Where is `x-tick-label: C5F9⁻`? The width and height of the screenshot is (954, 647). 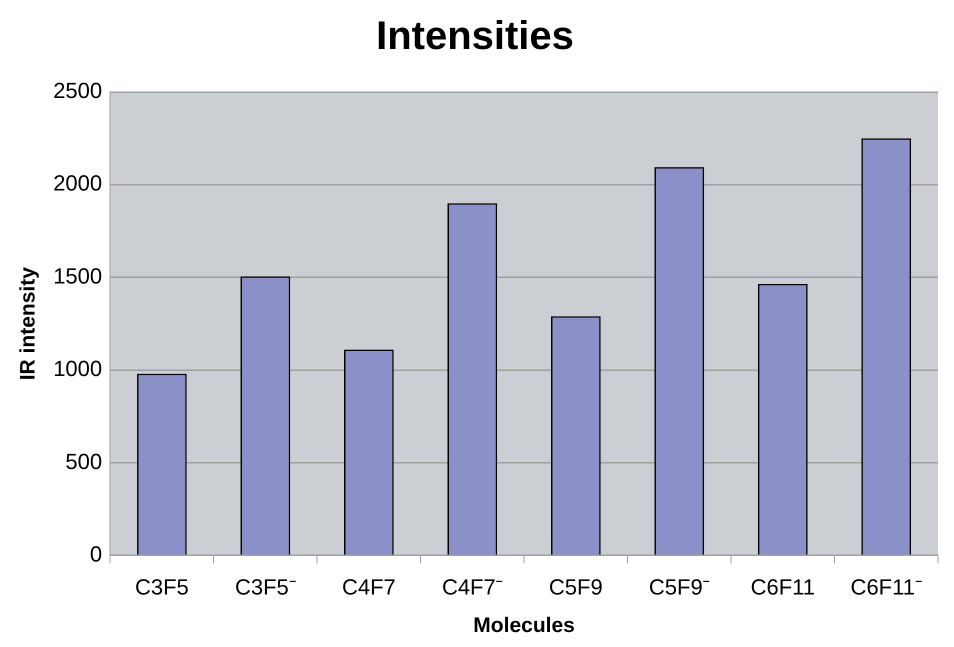
x-tick-label: C5F9⁻ is located at coordinates (679, 587).